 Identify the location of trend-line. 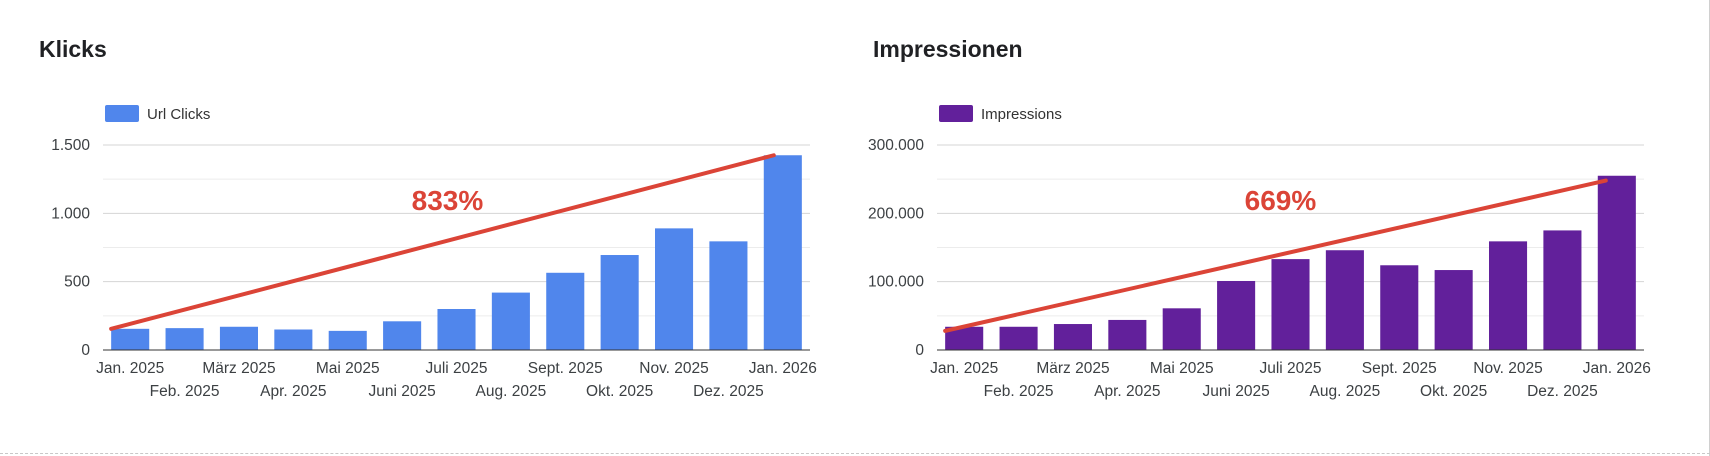
(1275, 255).